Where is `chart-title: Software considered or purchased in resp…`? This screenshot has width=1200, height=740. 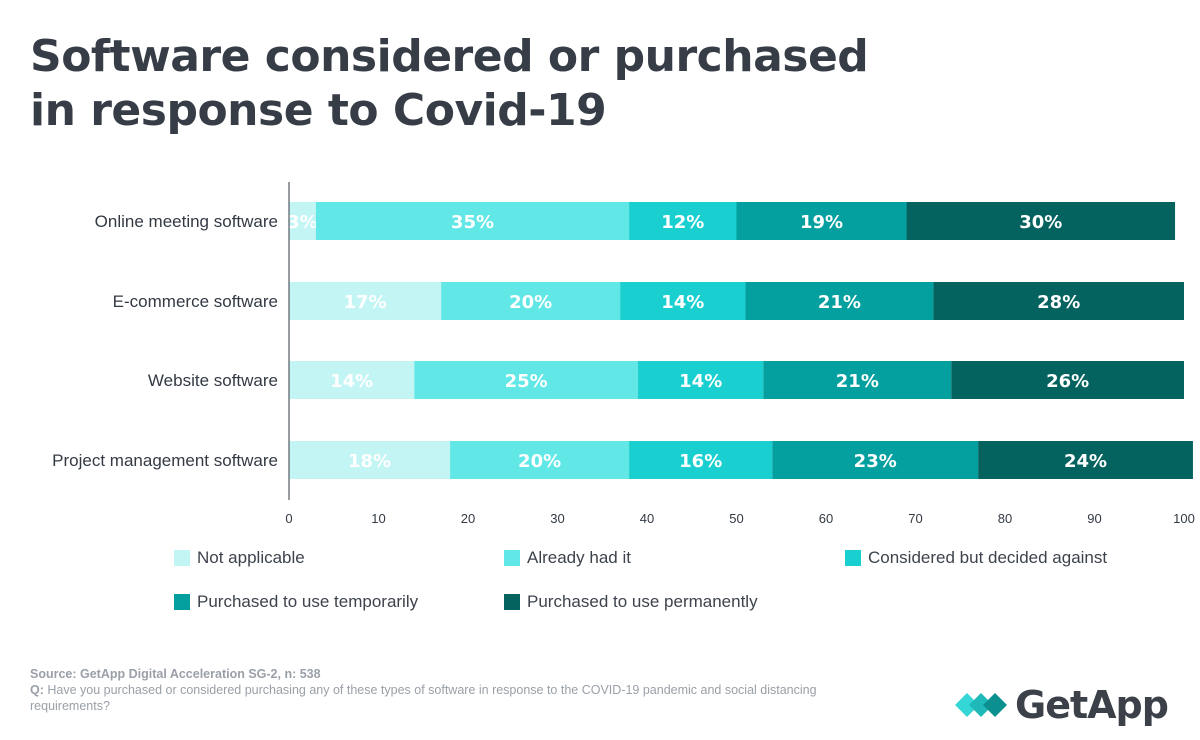
chart-title: Software considered or purchased in resp… is located at coordinates (530, 84).